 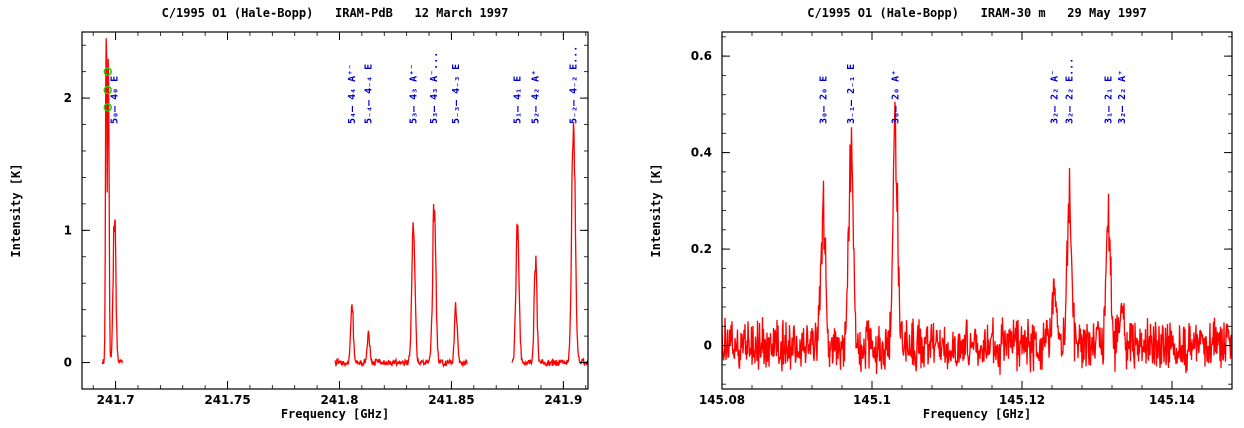 I want to click on x-tick-label: 241.75, so click(x=227, y=400).